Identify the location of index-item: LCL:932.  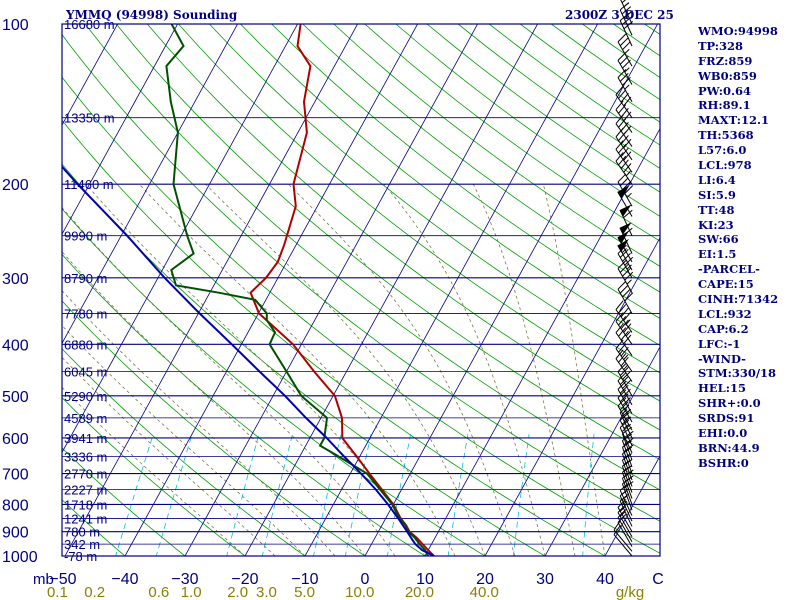
(725, 313).